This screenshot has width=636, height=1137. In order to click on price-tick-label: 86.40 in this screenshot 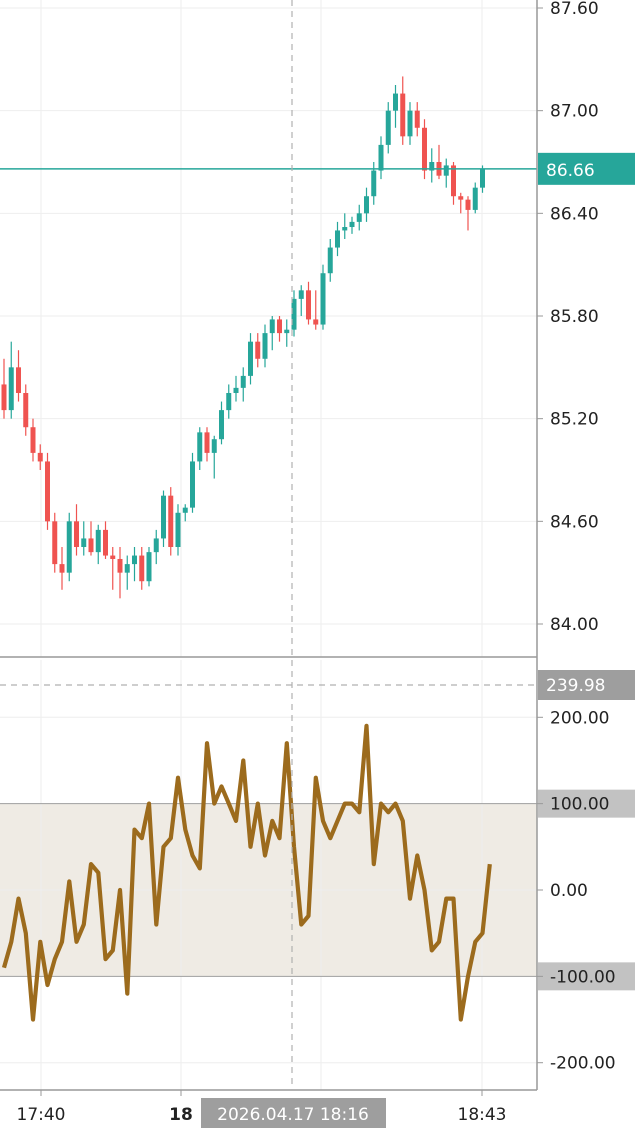, I will do `click(574, 214)`.